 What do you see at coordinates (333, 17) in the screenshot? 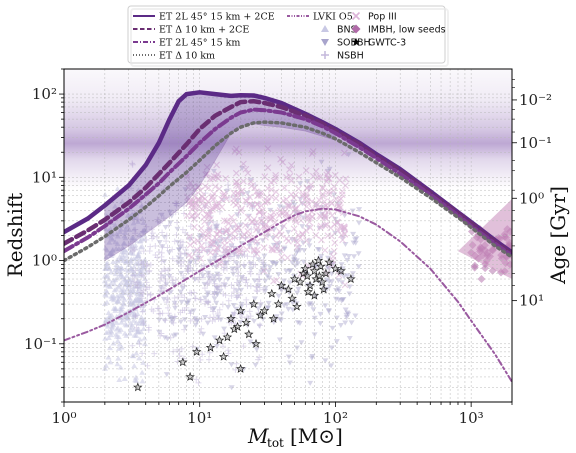
I see `legend-label: LVKI O5` at bounding box center [333, 17].